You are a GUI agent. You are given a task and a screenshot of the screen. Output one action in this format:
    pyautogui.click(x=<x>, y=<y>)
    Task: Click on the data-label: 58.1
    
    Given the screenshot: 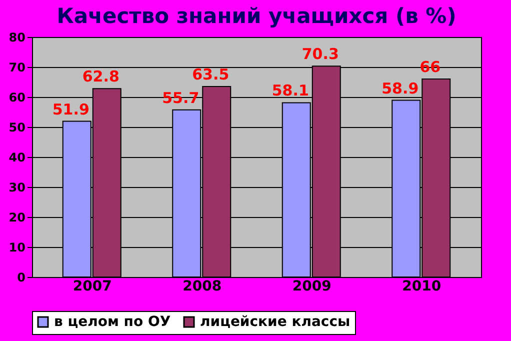 What is the action you would take?
    pyautogui.click(x=290, y=91)
    